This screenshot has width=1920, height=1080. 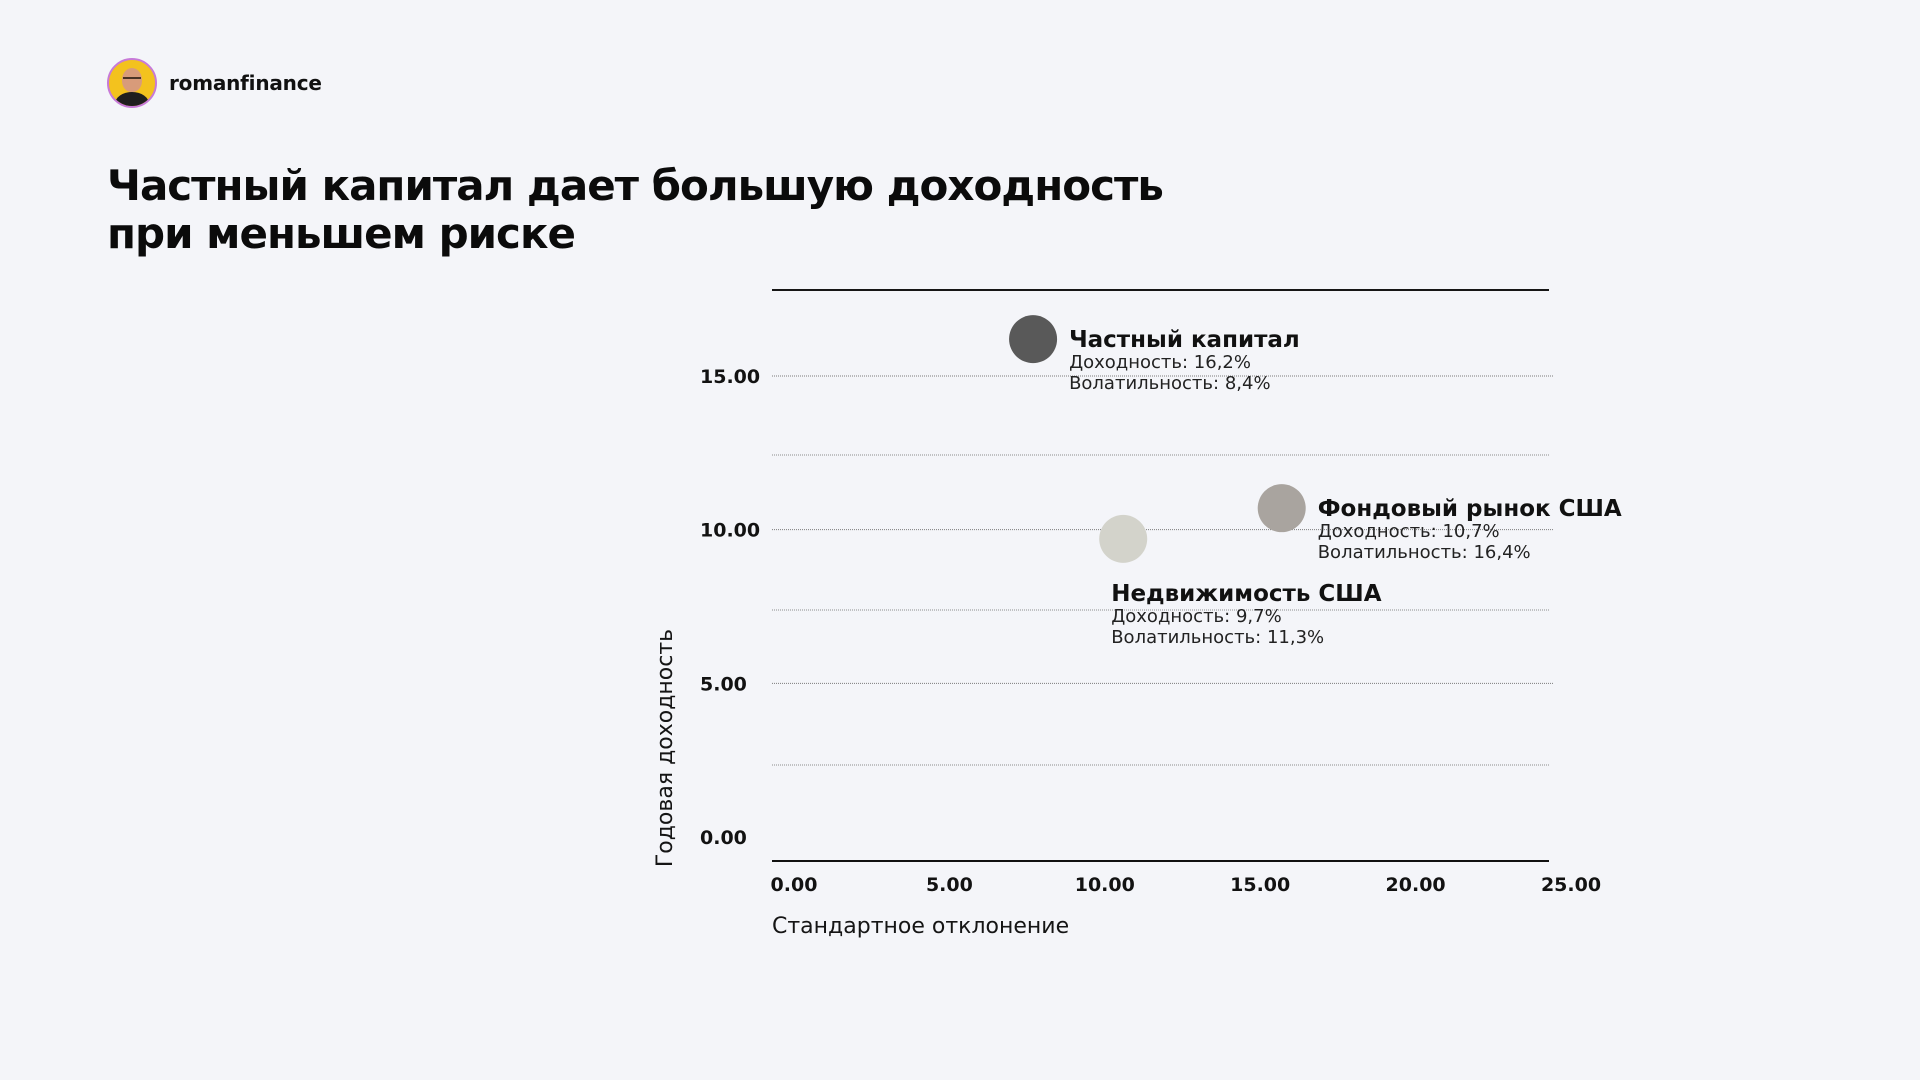 I want to click on data-label-1-detail-1: Доходность: 16,2%, so click(x=1160, y=362).